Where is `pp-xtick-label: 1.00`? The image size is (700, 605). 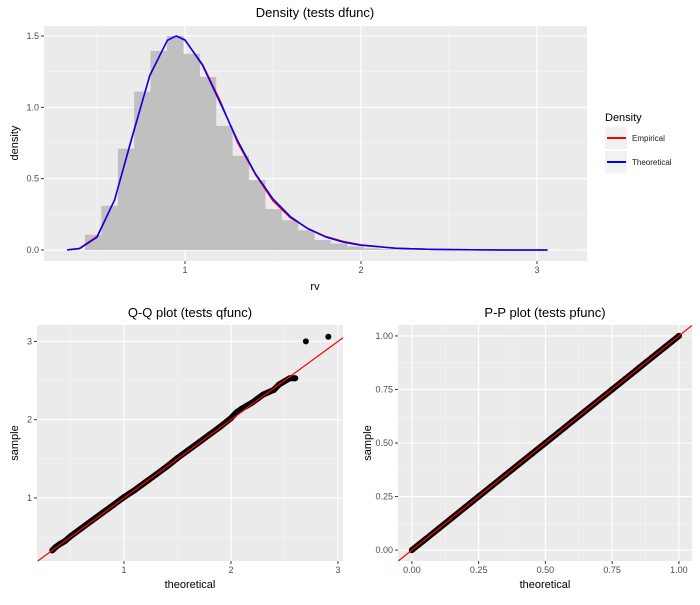
pp-xtick-label: 1.00 is located at coordinates (679, 570).